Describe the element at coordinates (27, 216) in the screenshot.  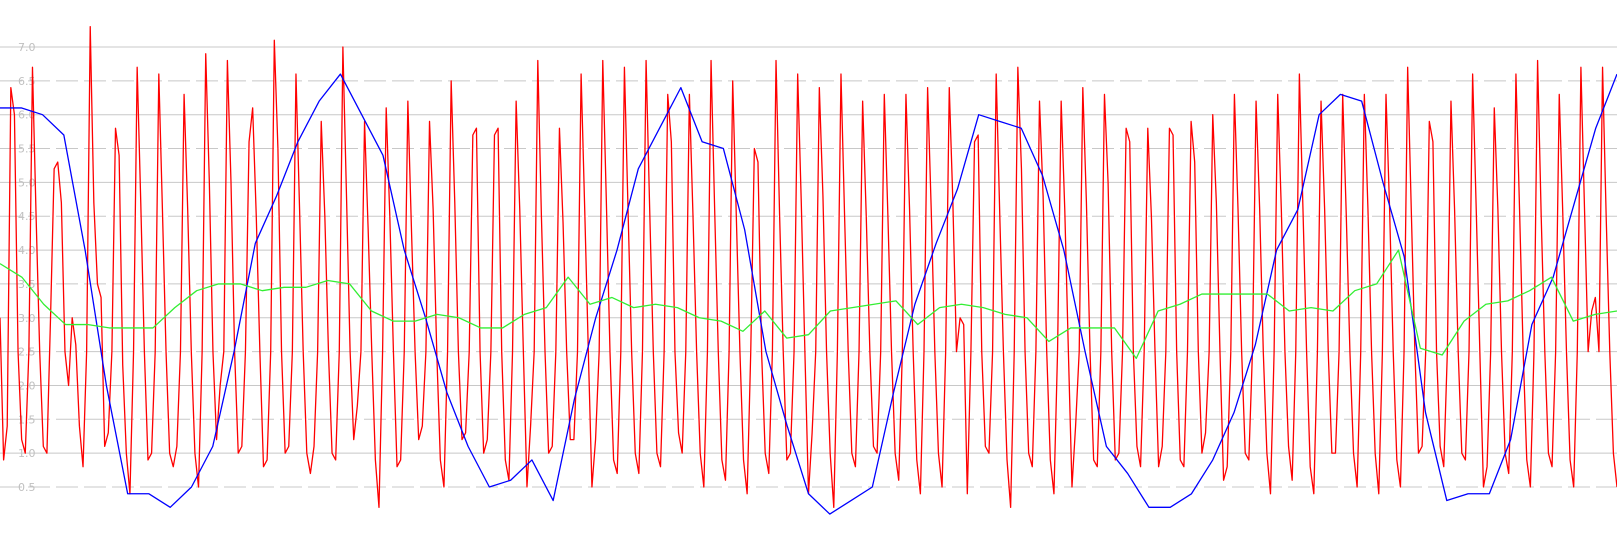
I see `y-tick-label: 4.5` at that location.